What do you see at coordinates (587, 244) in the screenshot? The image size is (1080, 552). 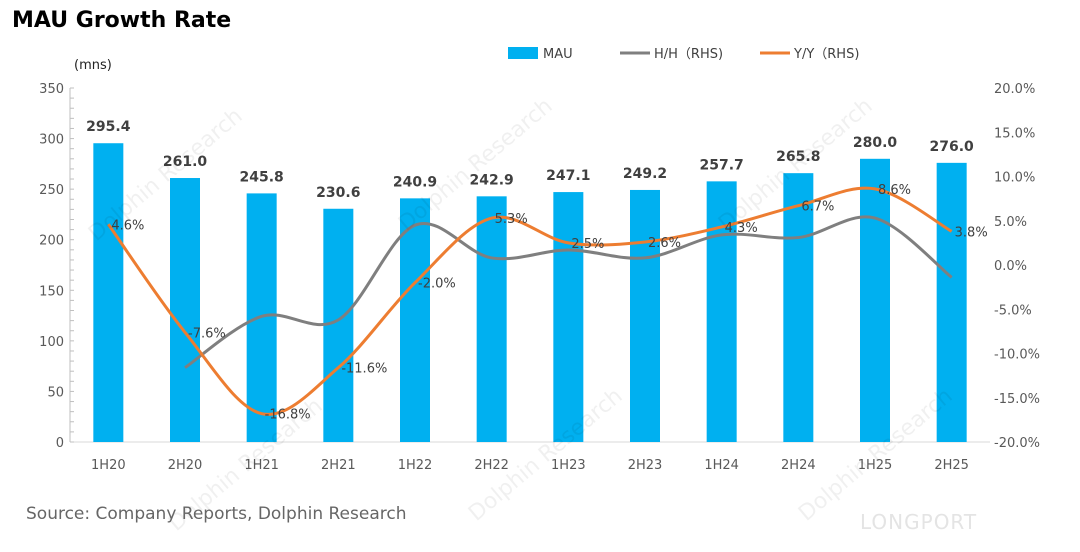 I see `yy-data-label: 2.5%` at bounding box center [587, 244].